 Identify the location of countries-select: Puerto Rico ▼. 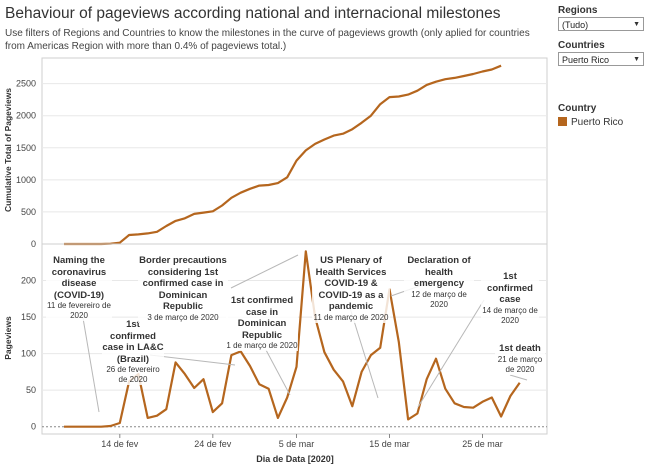
(601, 59).